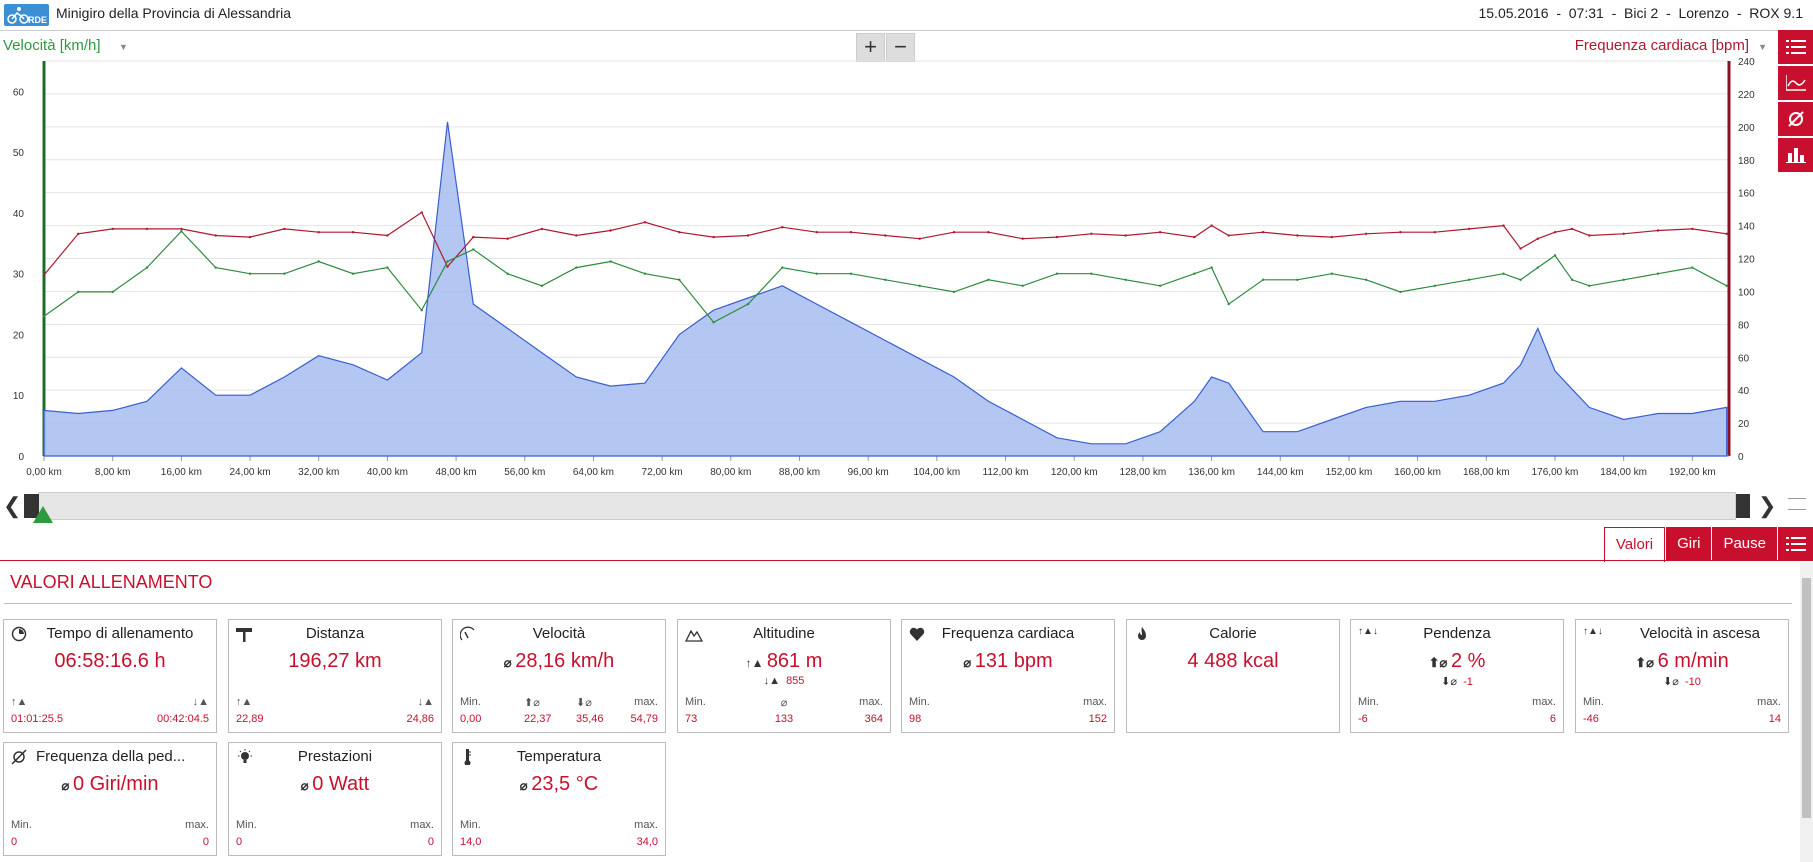  I want to click on left-axis-dropdown-icon: ▼, so click(123, 47).